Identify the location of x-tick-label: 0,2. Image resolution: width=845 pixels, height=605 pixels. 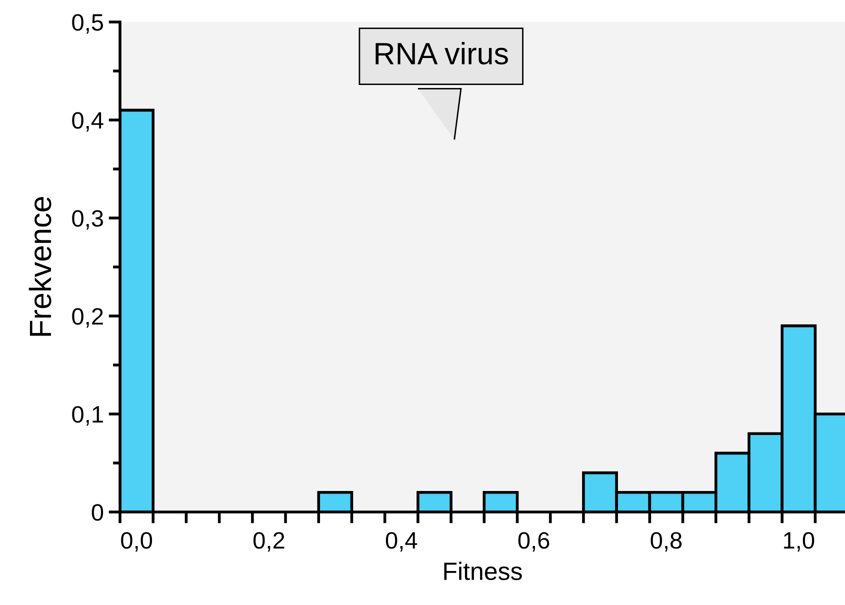
(268, 542).